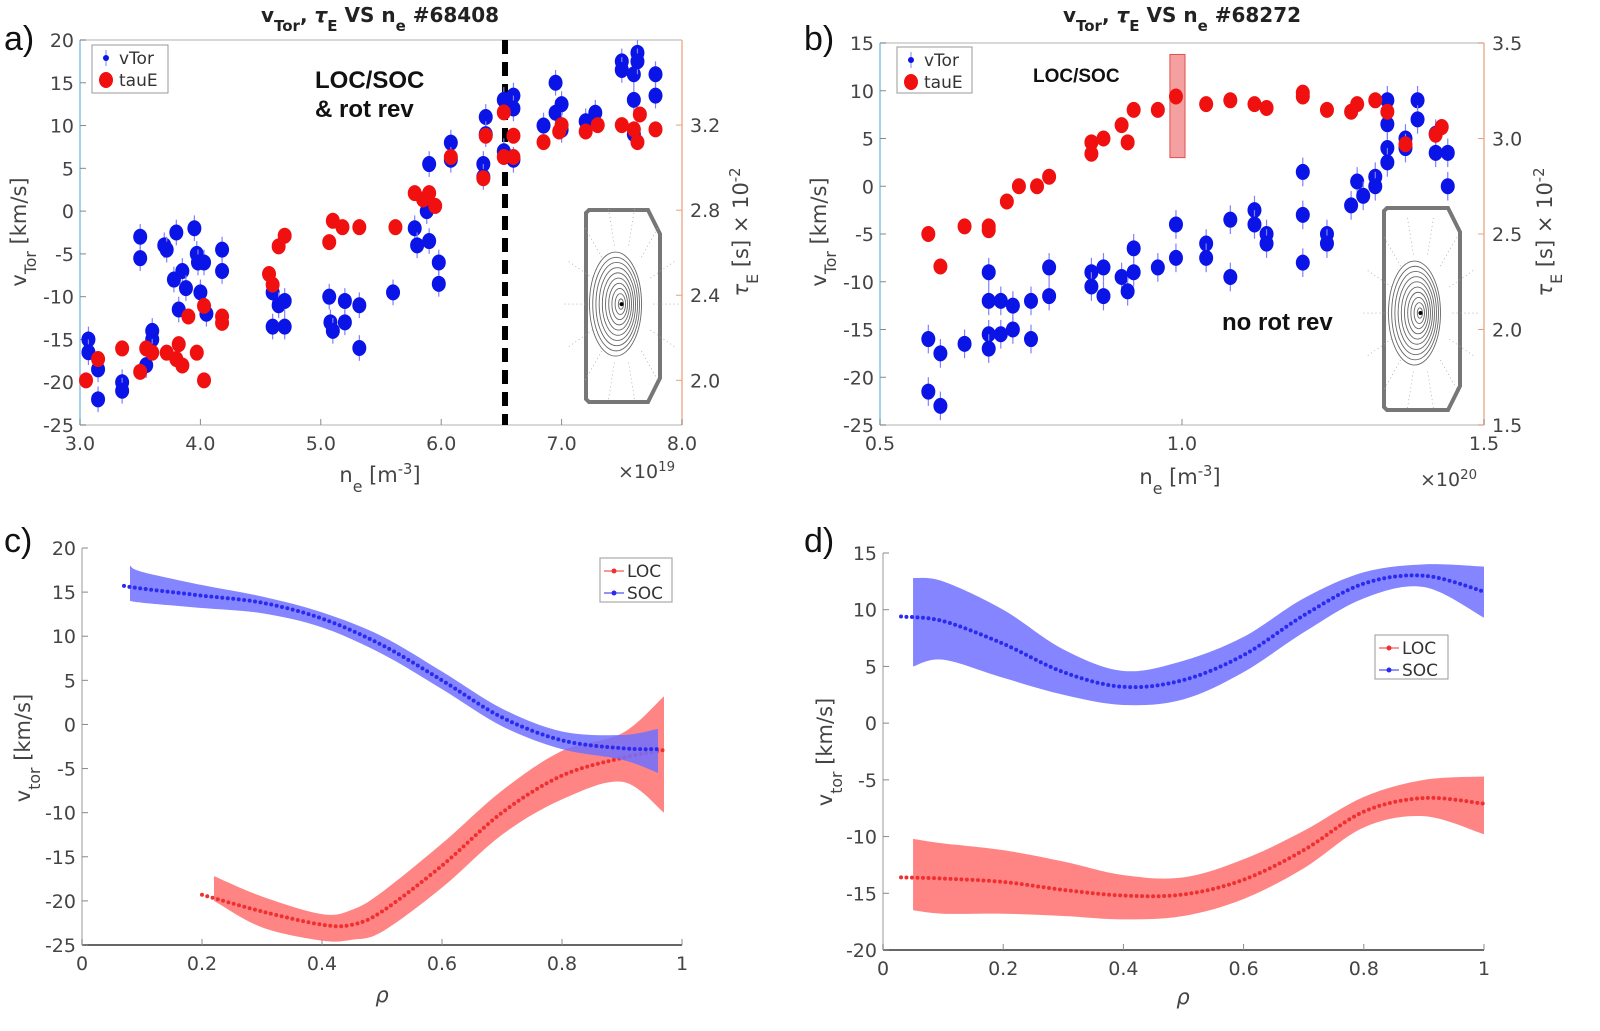 Image resolution: width=1600 pixels, height=1031 pixels. Describe the element at coordinates (943, 83) in the screenshot. I see `legend-label: tauE` at that location.